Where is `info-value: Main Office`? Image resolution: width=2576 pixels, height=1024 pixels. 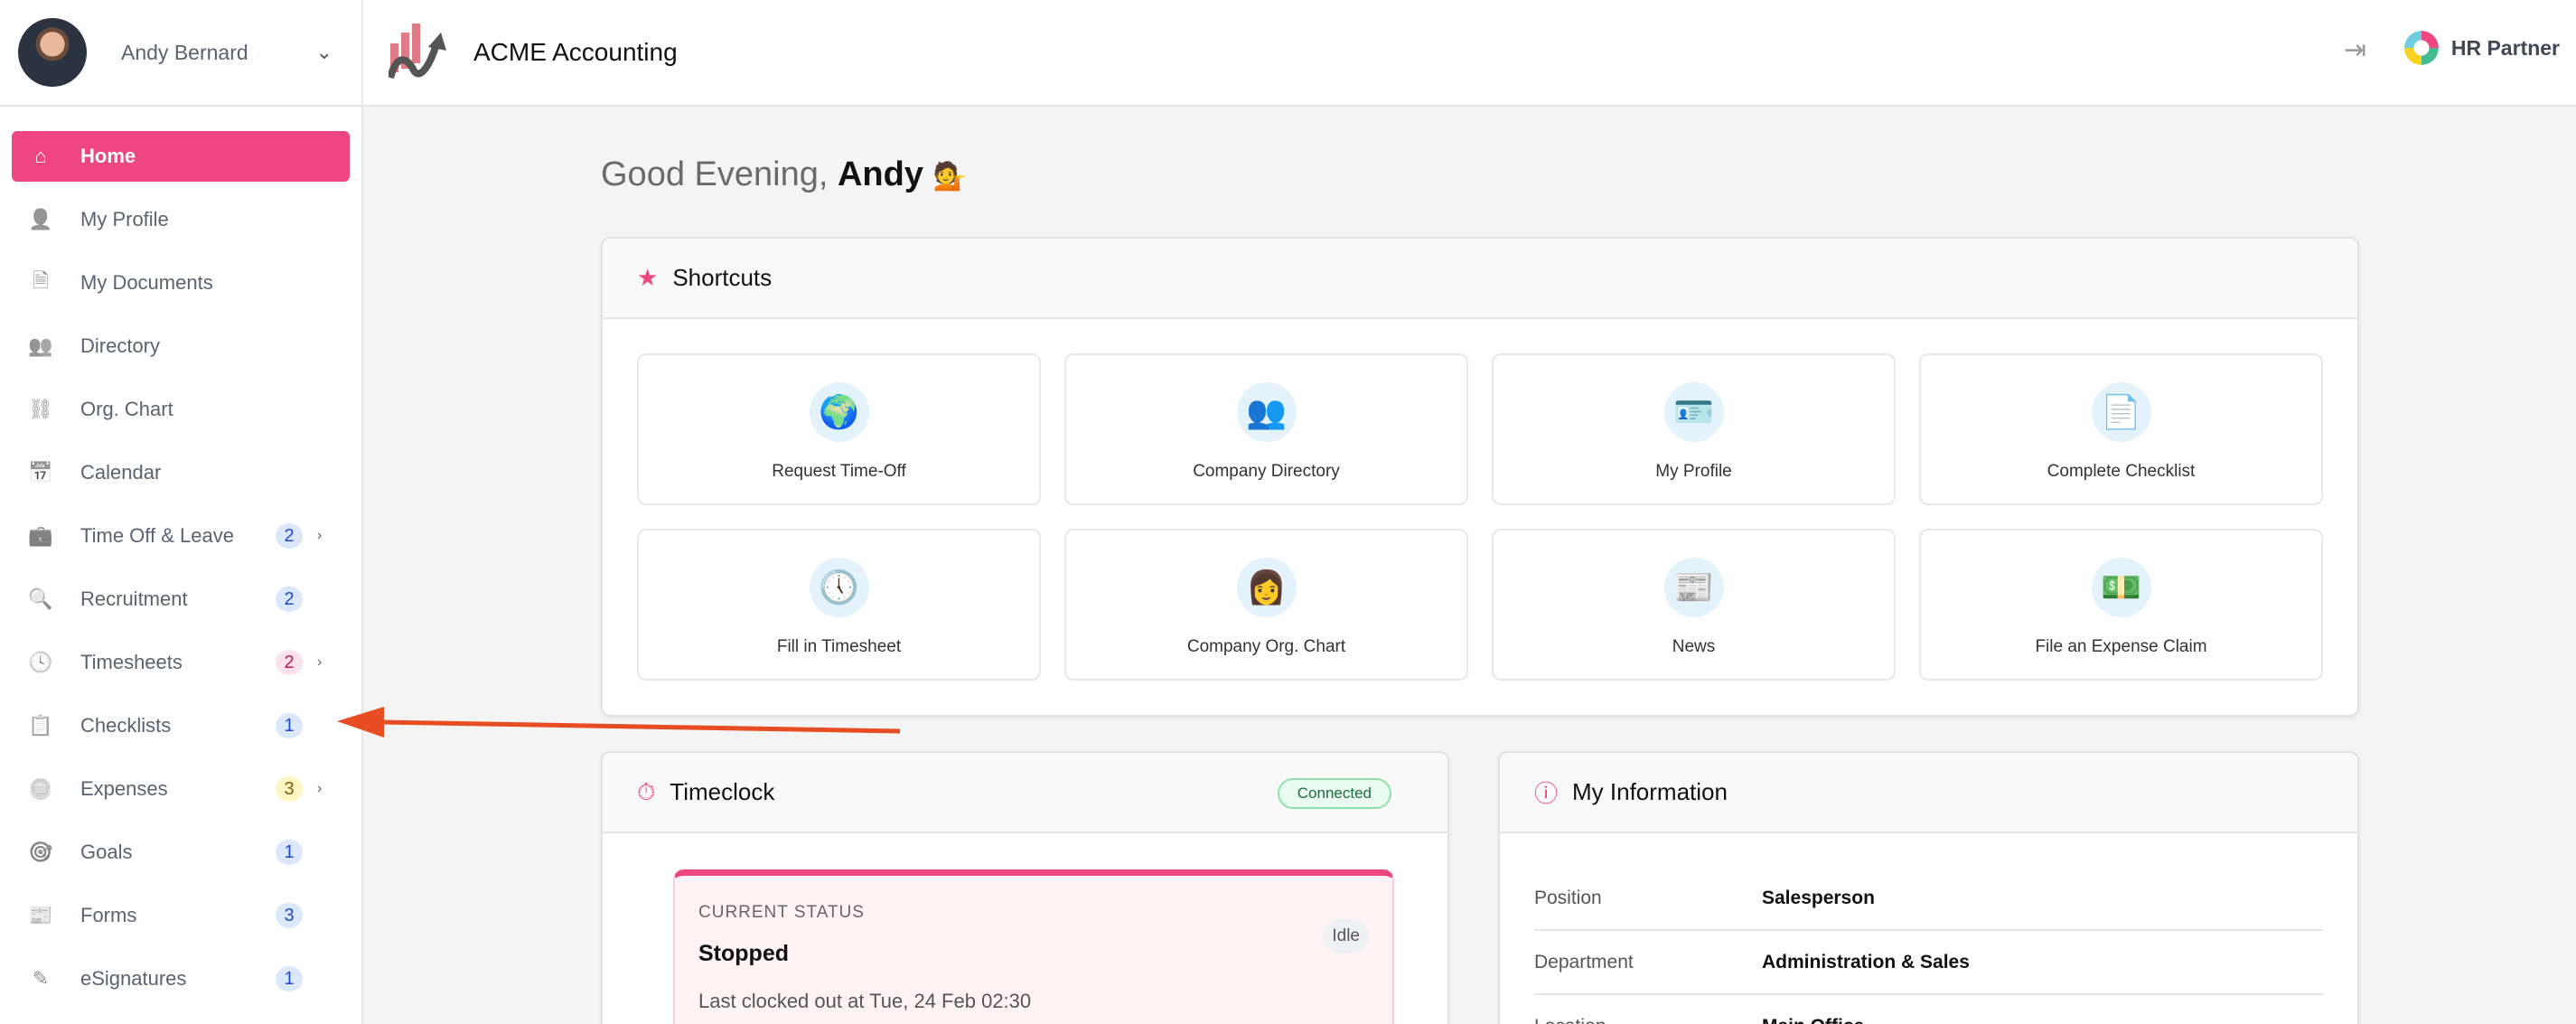
info-value: Main Office is located at coordinates (1813, 1020).